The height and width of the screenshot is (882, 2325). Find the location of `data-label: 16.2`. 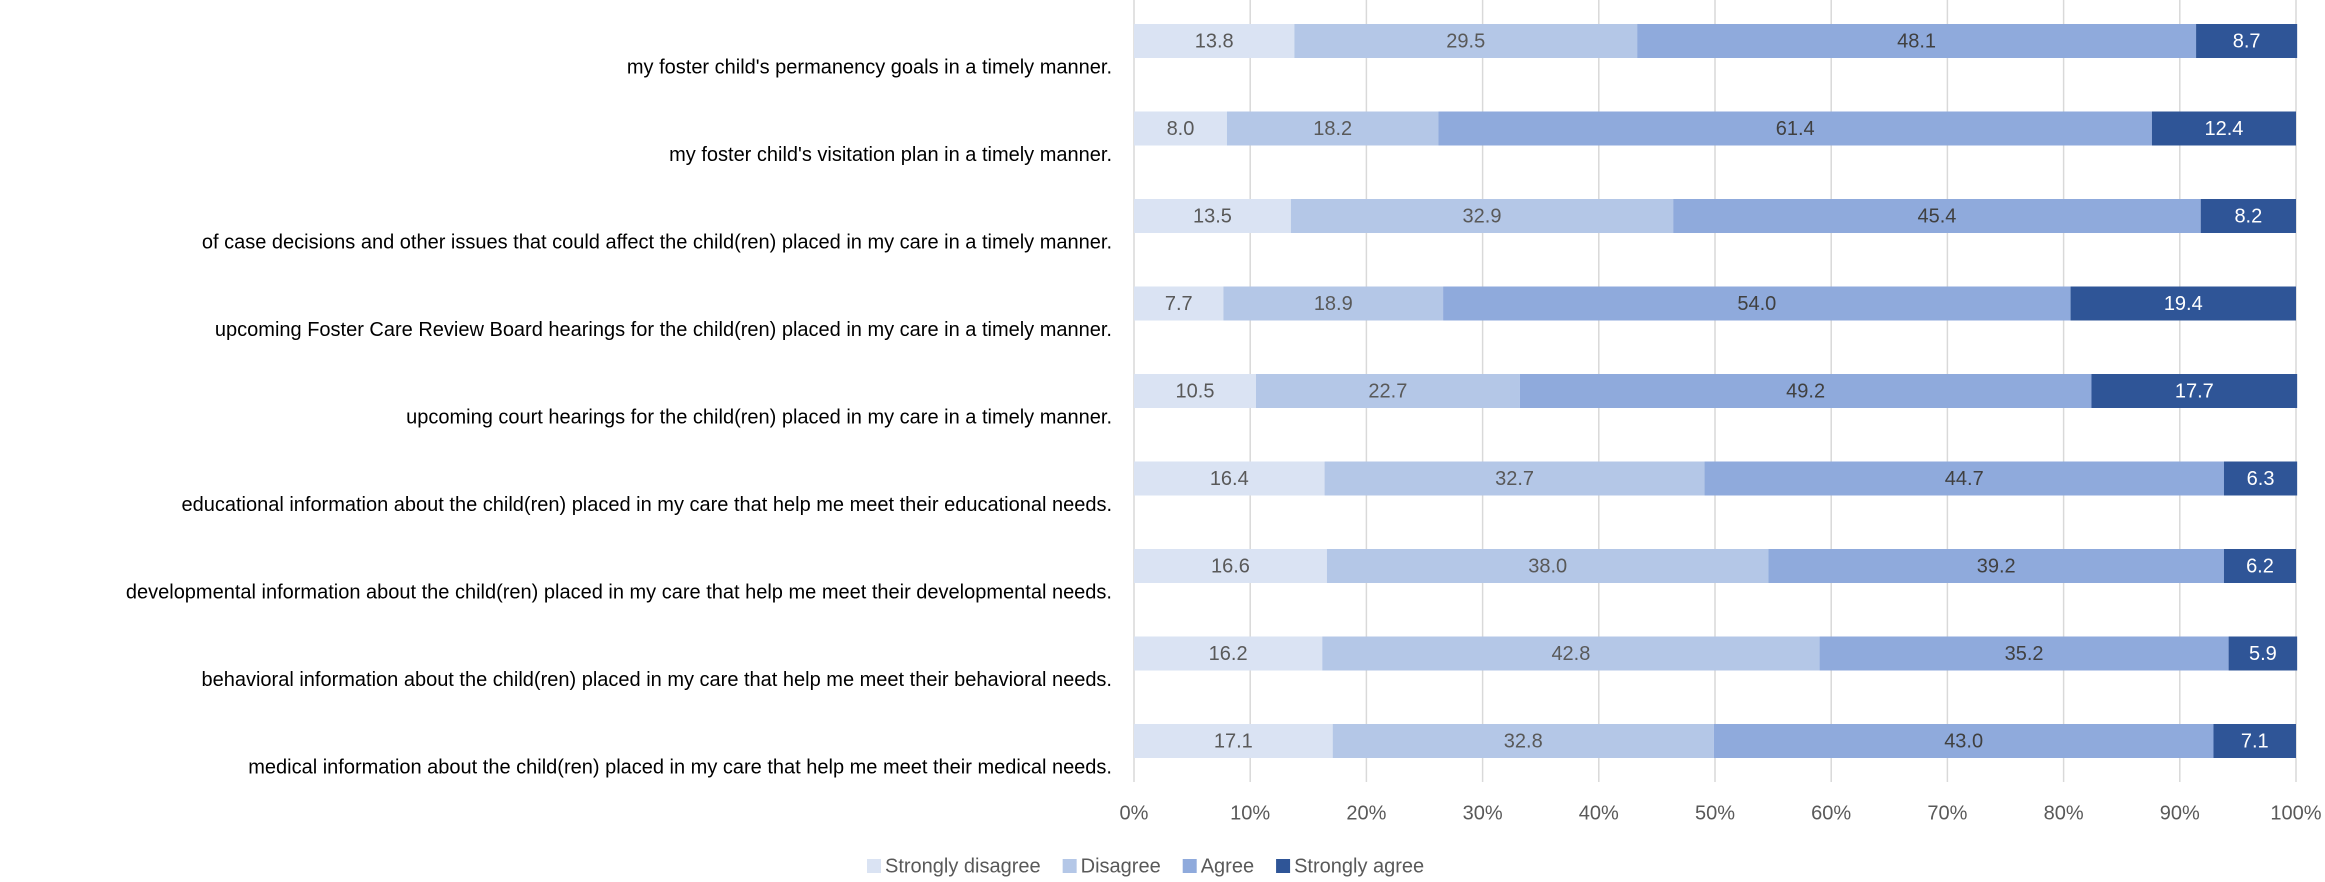

data-label: 16.2 is located at coordinates (1228, 654).